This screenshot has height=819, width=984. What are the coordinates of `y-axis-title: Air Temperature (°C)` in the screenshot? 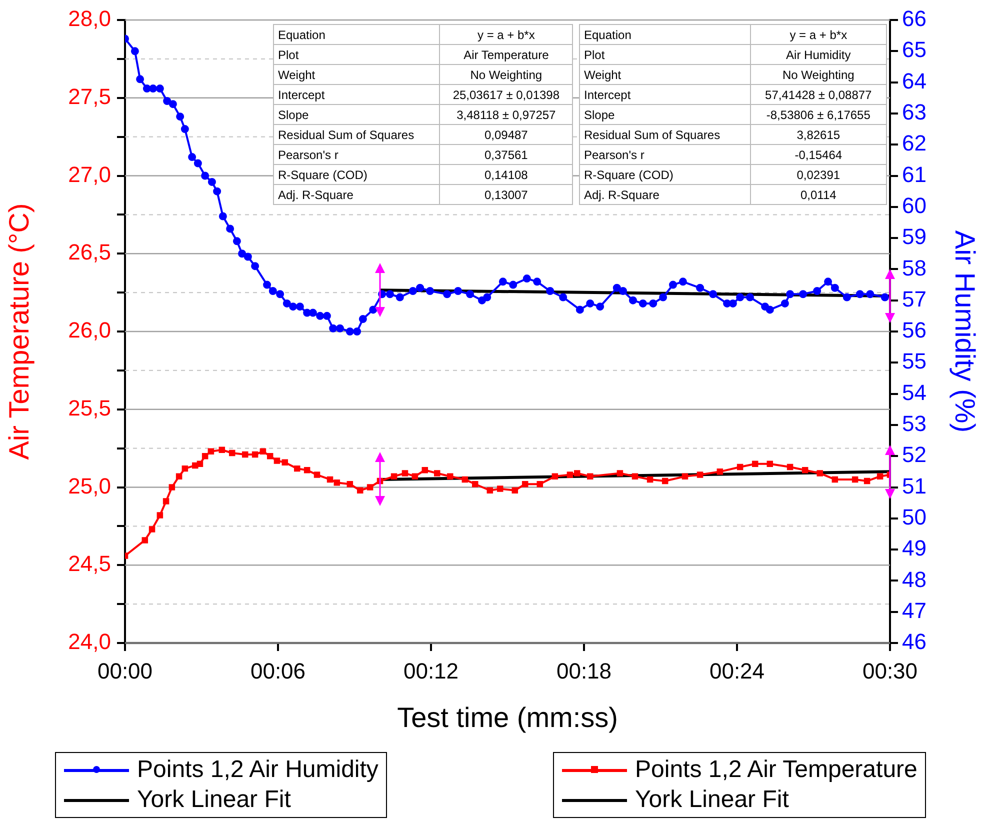 It's located at (19, 331).